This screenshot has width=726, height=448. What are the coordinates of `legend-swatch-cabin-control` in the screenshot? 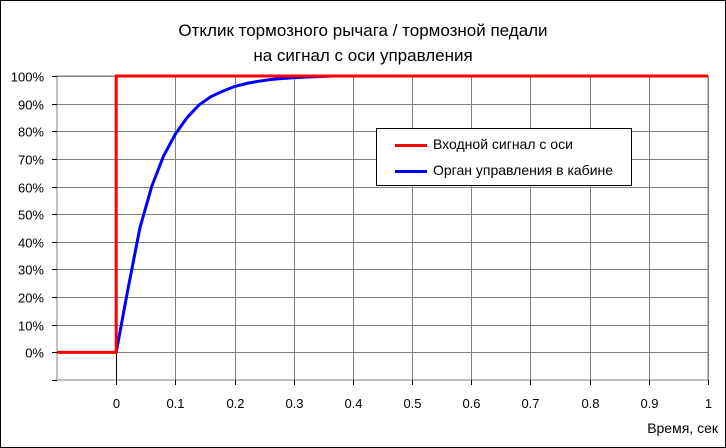 It's located at (411, 171).